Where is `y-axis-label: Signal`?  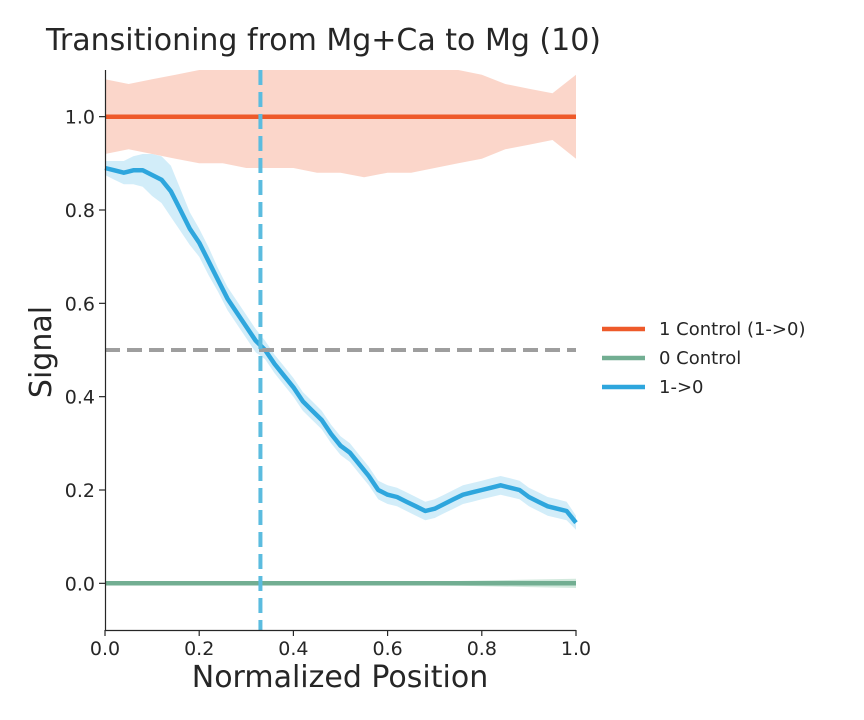 y-axis-label: Signal is located at coordinates (41, 352).